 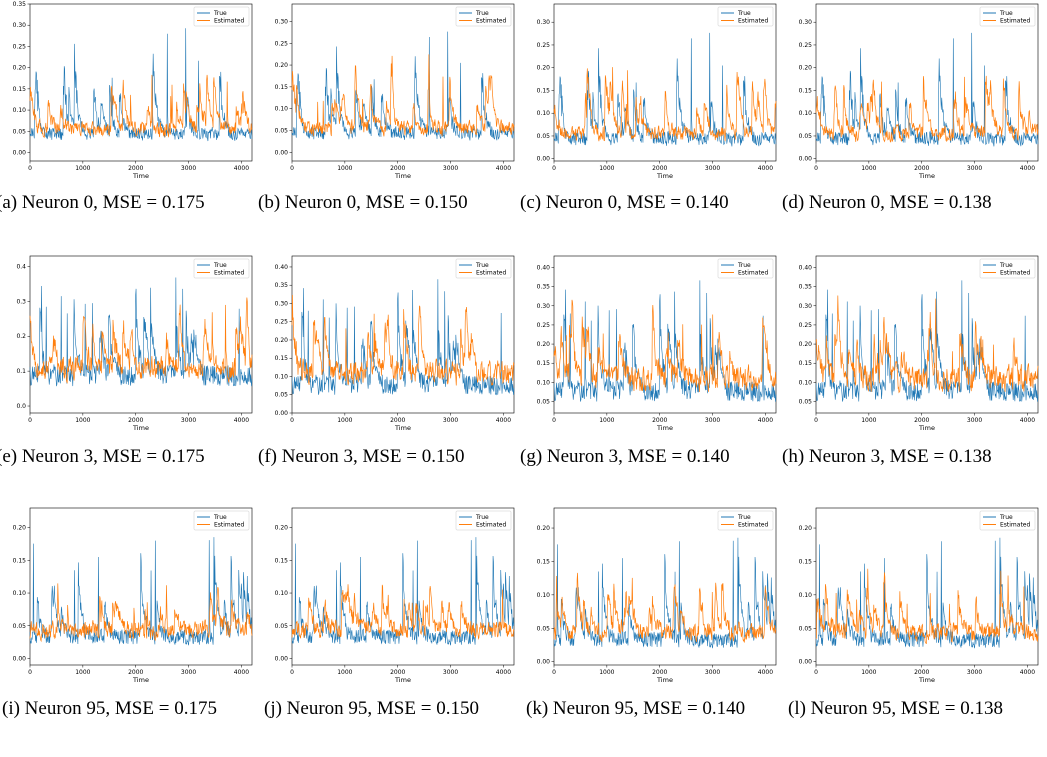 What do you see at coordinates (371, 708) in the screenshot?
I see `subplot-caption: (j) Neuron 95, MSE = 0.150` at bounding box center [371, 708].